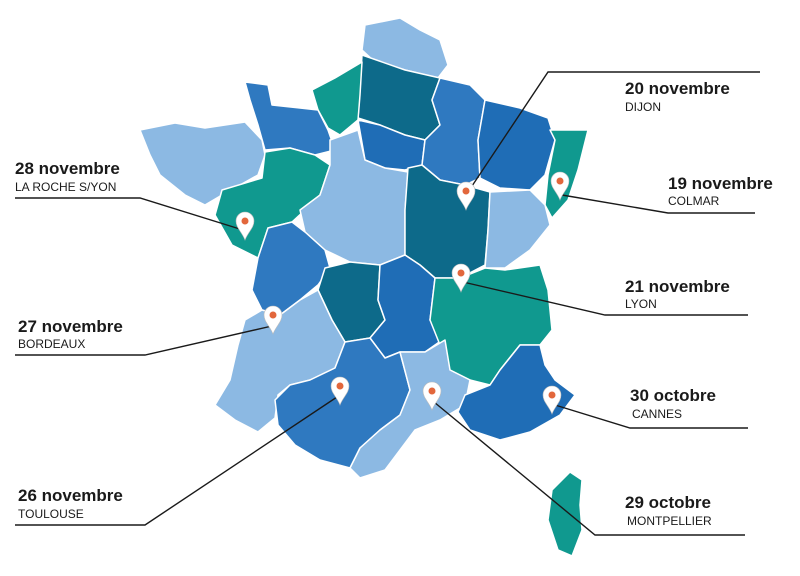 The height and width of the screenshot is (576, 800). What do you see at coordinates (677, 88) in the screenshot?
I see `event-date: 20 novembre` at bounding box center [677, 88].